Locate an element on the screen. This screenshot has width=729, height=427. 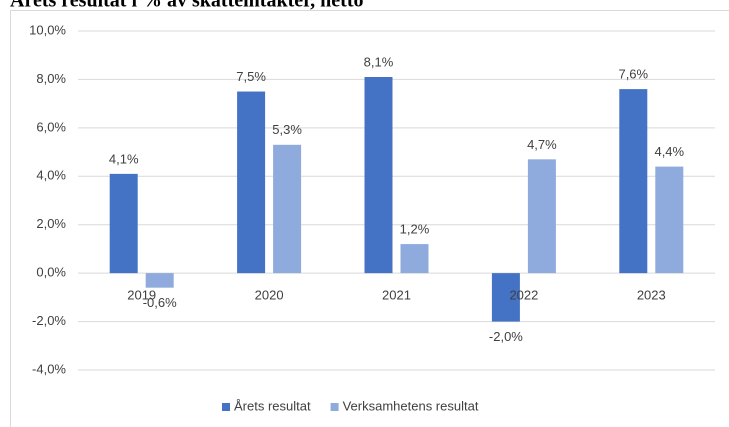
y-tick-label: 10,0% is located at coordinates (47, 29).